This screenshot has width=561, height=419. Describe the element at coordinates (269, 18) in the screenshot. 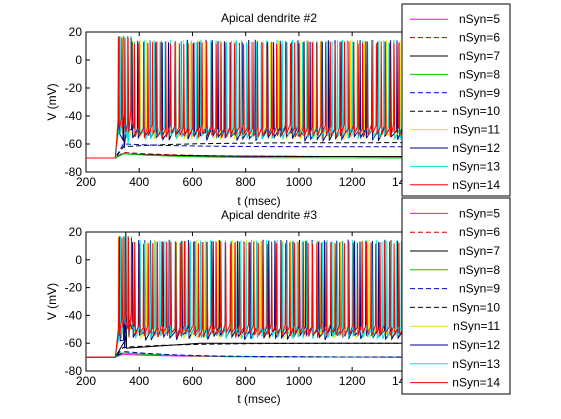

I see `chart-title: Apical dendrite #2` at that location.